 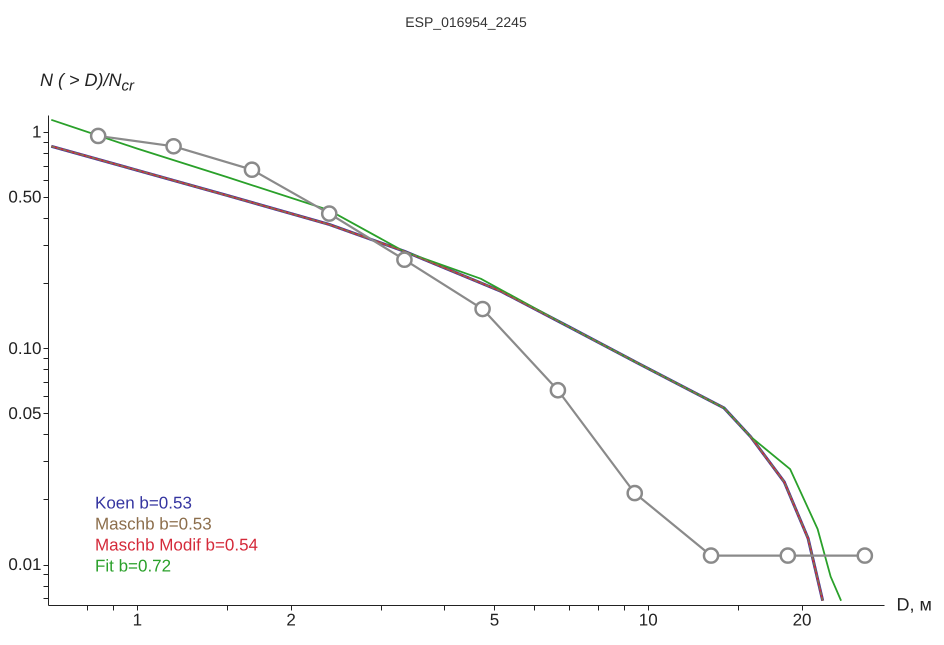 I want to click on text: Koen b=0.53, so click(x=143, y=503).